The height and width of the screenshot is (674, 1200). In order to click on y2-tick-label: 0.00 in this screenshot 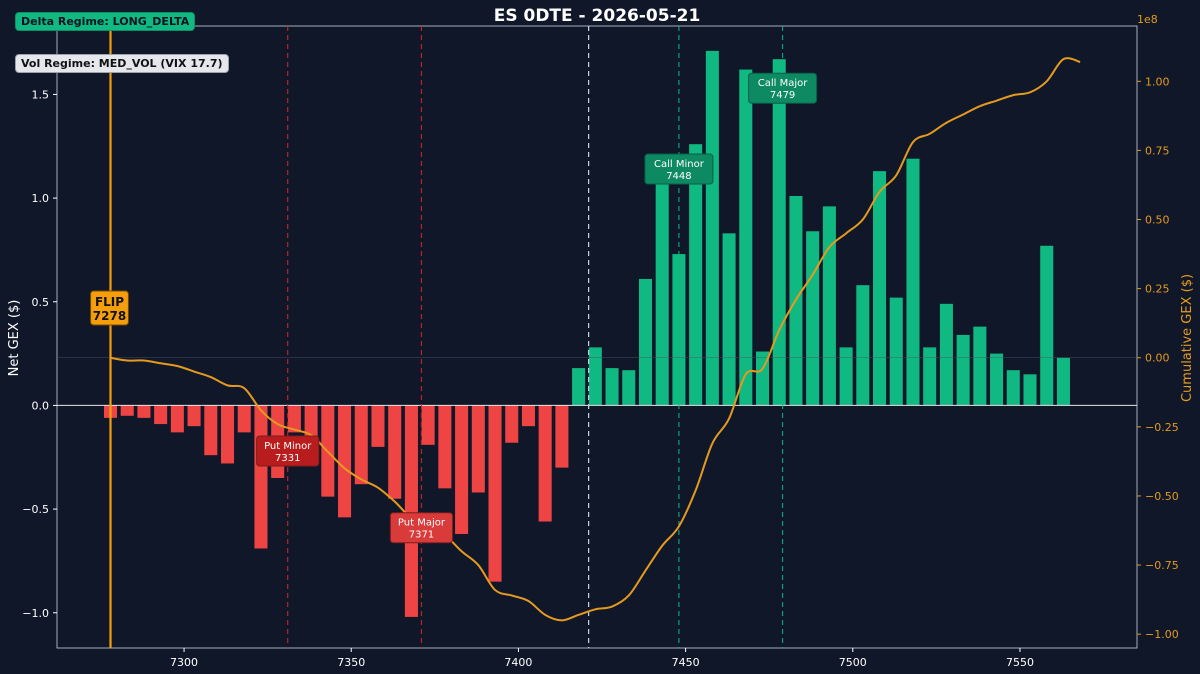, I will do `click(1157, 358)`.